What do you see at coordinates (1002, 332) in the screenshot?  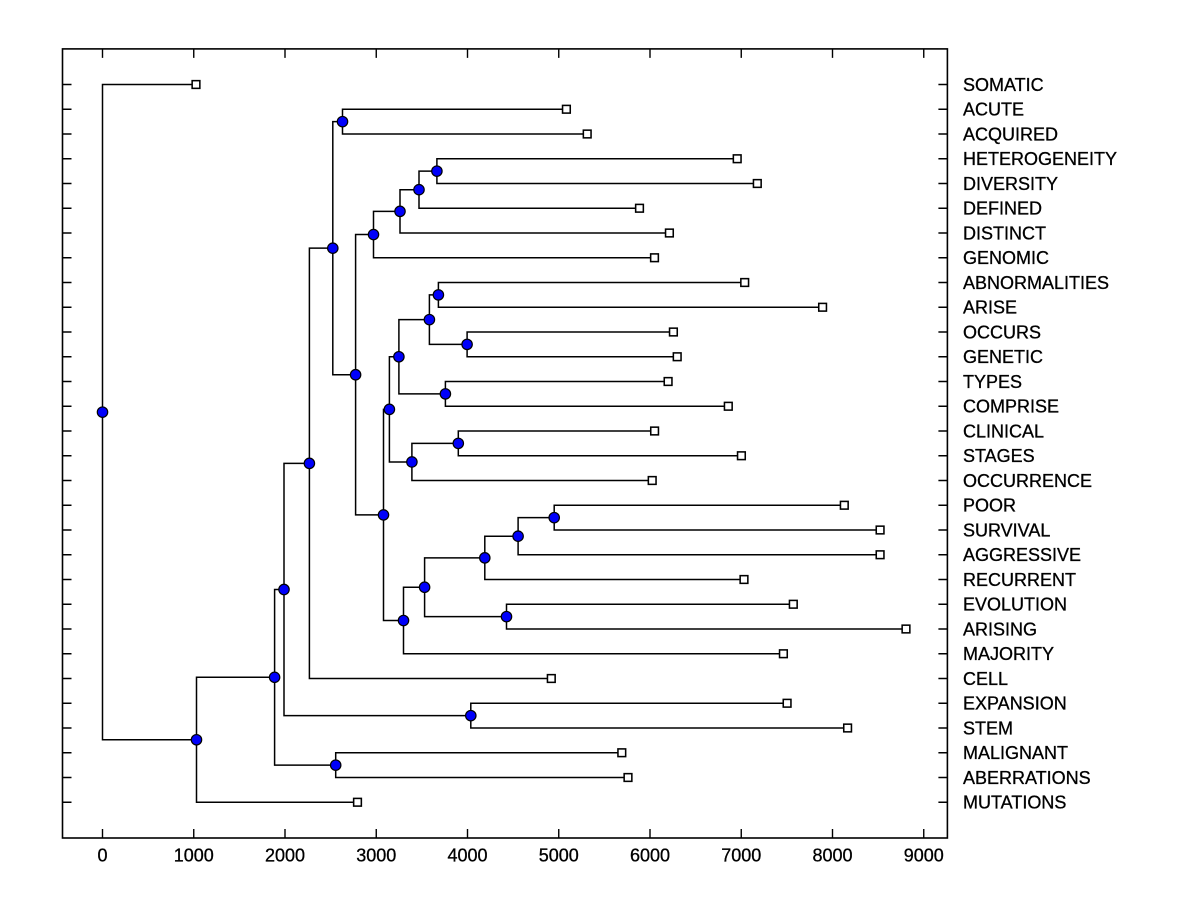 I see `svg-text: OCCURS` at bounding box center [1002, 332].